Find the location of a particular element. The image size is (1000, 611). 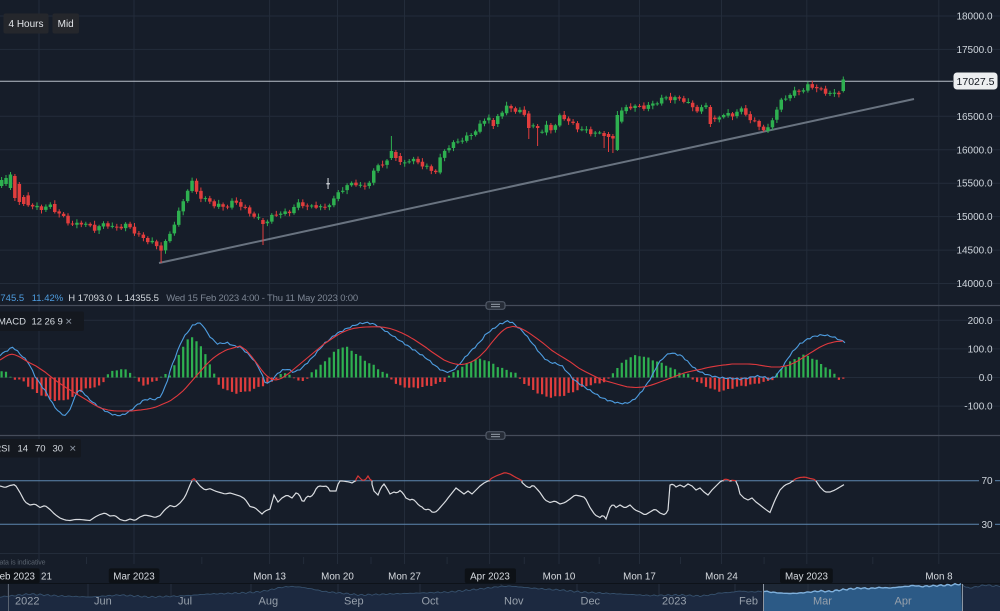

svg-text: 17500.0 is located at coordinates (974, 50).